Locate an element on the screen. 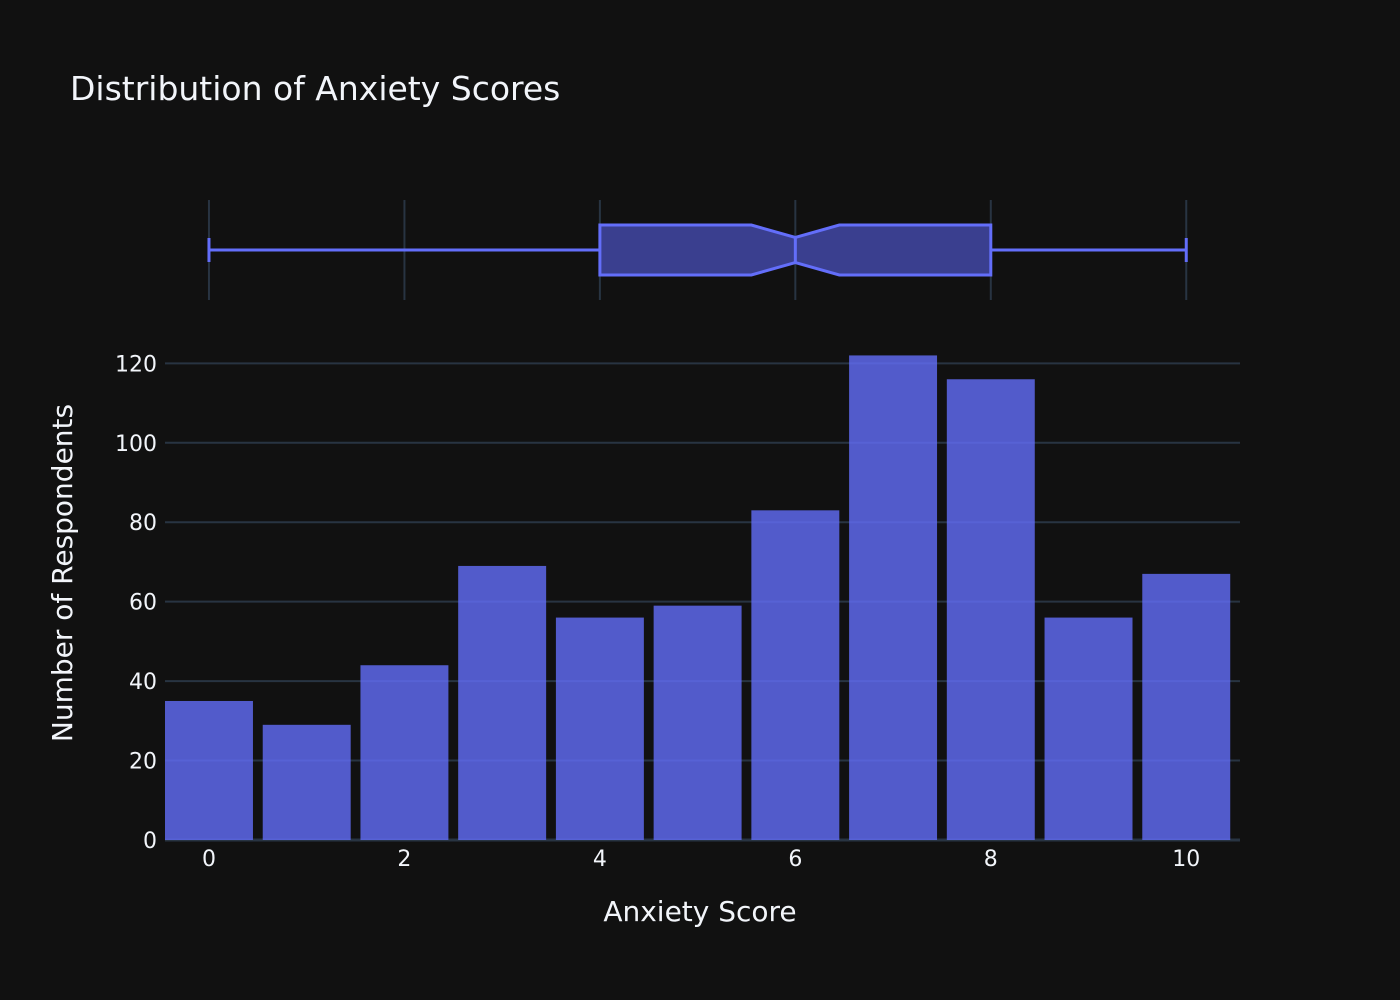  y-tick-label: 0 is located at coordinates (150, 841).